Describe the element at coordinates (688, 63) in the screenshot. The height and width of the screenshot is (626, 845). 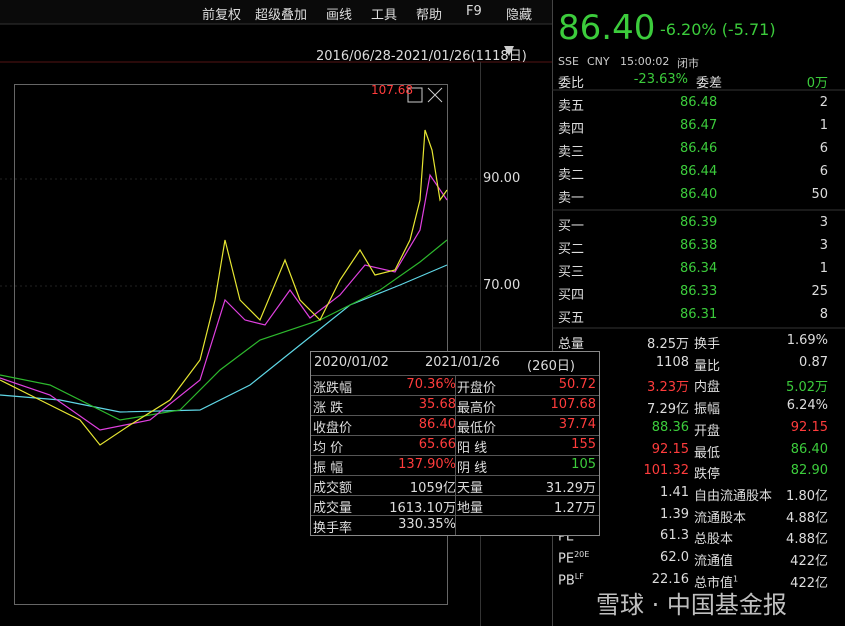
I see `market-status: 闭市` at that location.